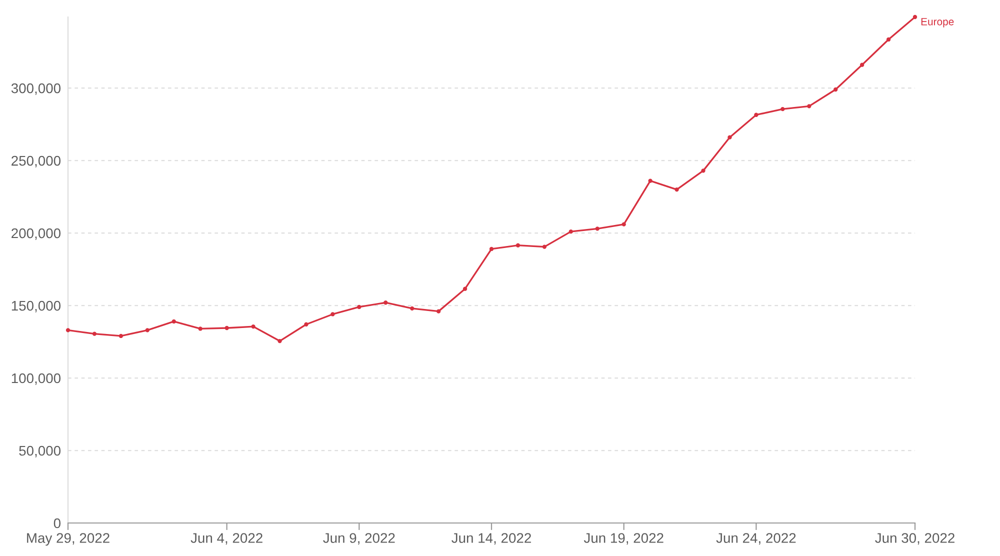 The image size is (1000, 556). I want to click on x-tick-label: Jun 9, 2022, so click(359, 539).